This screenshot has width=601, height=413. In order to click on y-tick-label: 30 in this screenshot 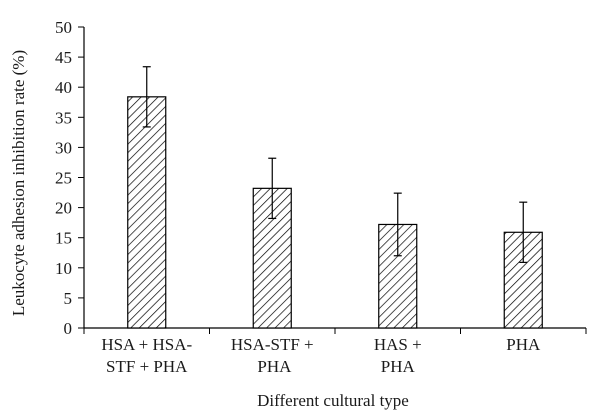, I will do `click(63, 147)`.